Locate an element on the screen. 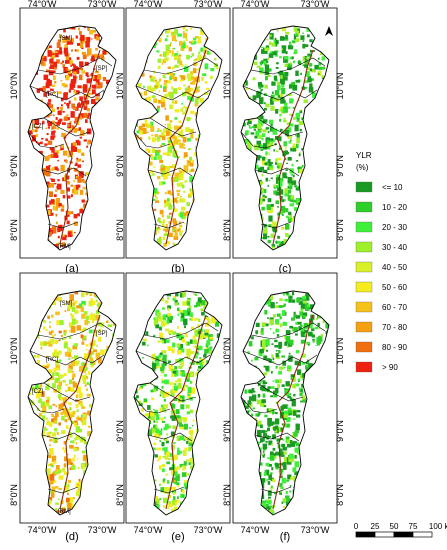 The width and height of the screenshot is (447, 550). legend-label: 60 - 70 is located at coordinates (394, 307).